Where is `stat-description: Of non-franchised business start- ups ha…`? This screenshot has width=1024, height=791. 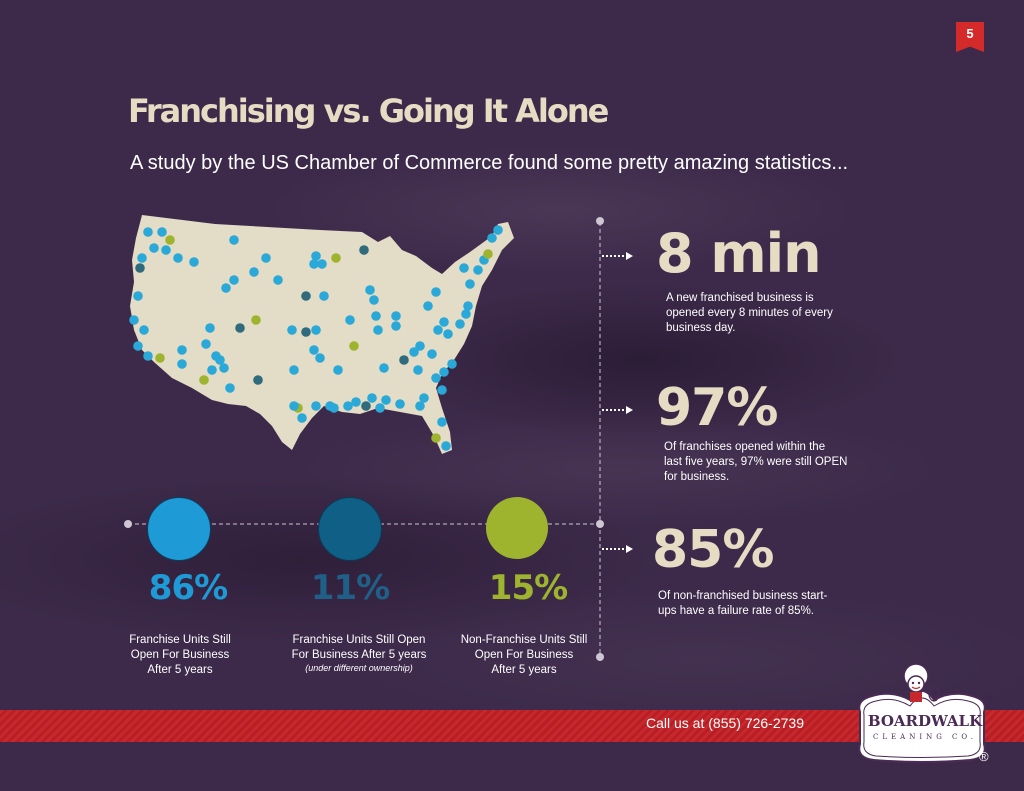
stat-description: Of non-franchised business start- ups ha… is located at coordinates (743, 603).